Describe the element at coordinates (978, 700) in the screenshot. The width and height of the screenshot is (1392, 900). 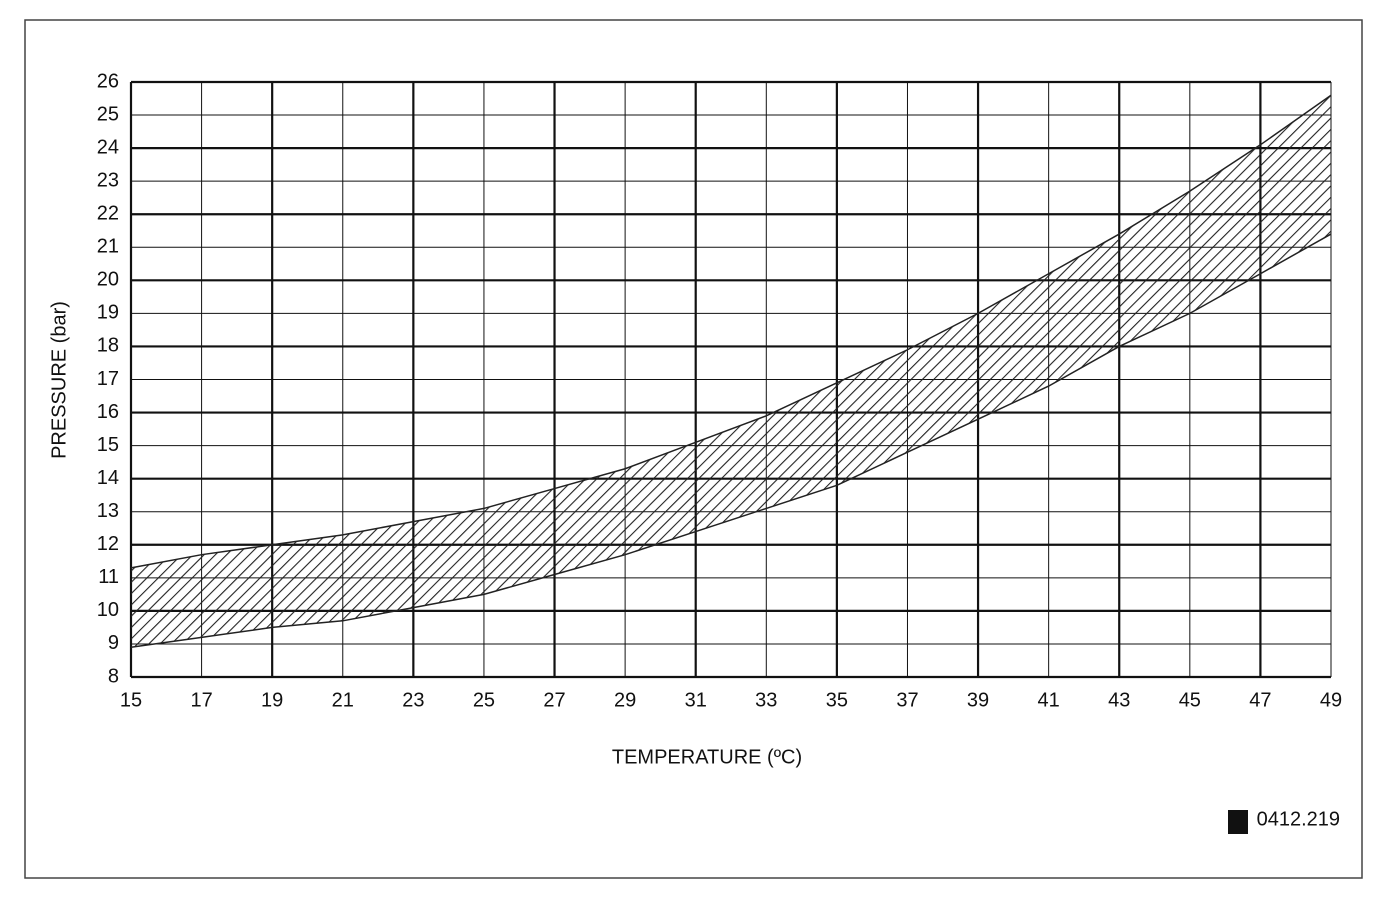
I see `x-tick-label: 39` at that location.